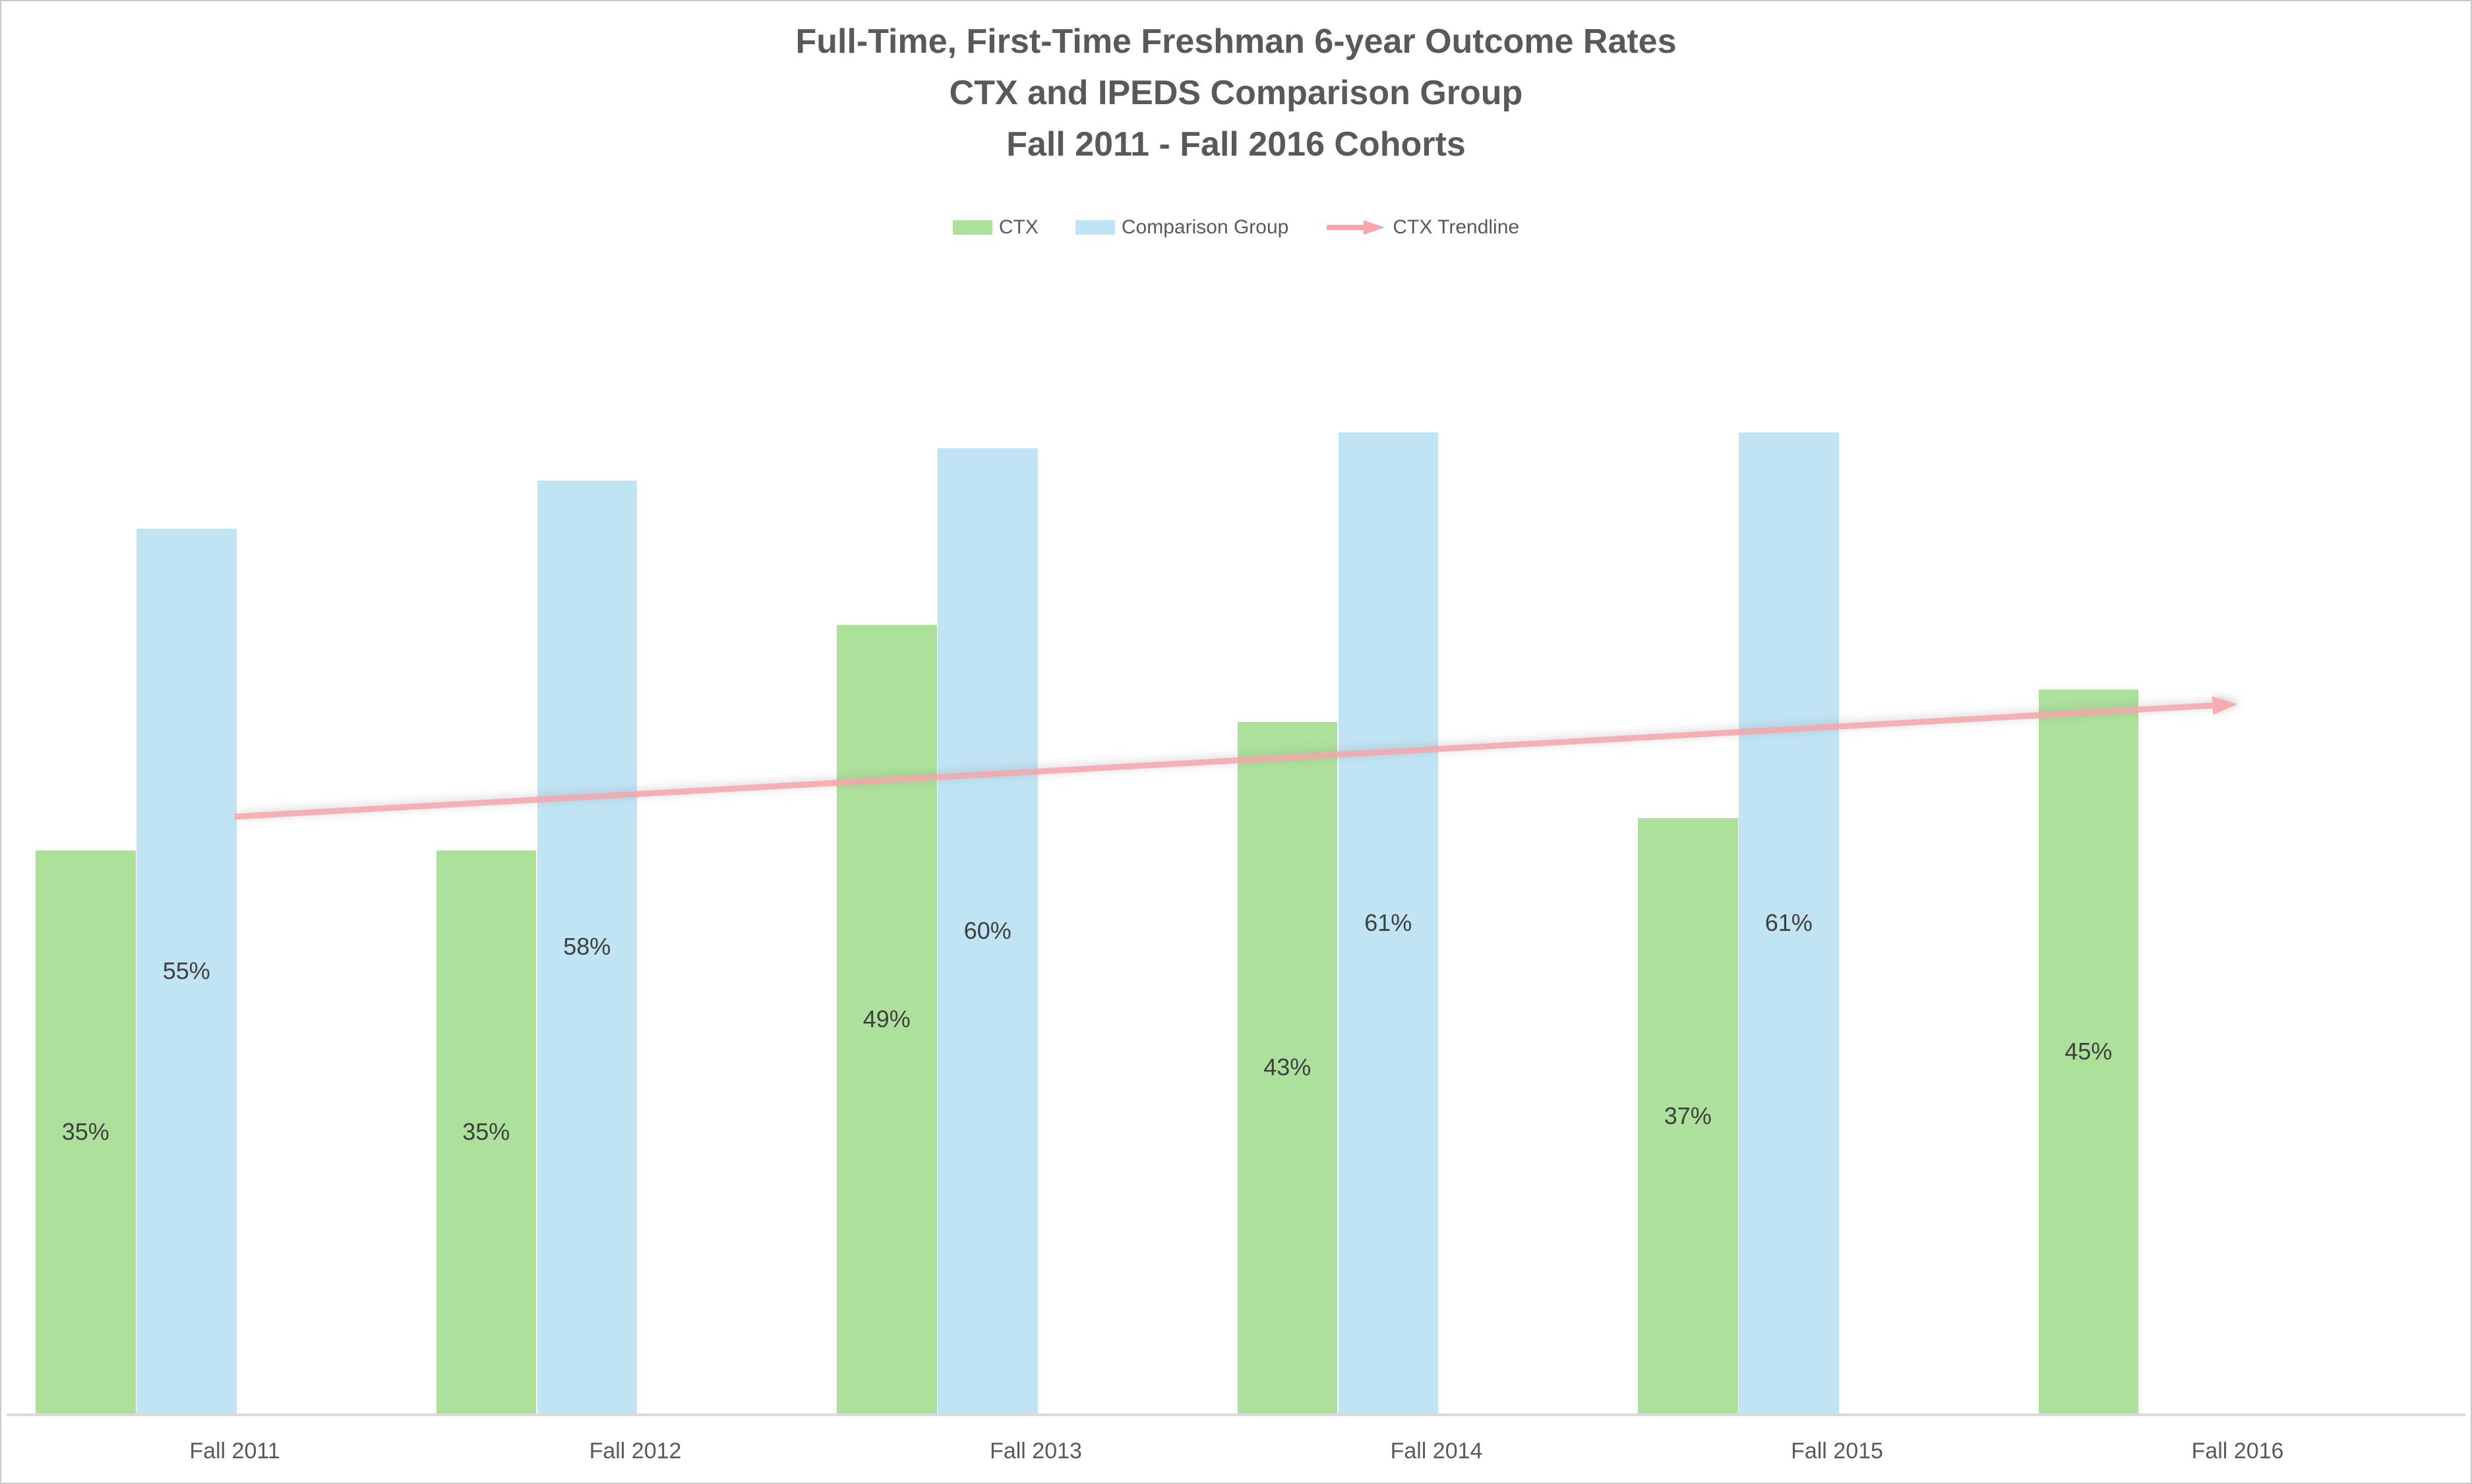  Describe the element at coordinates (635, 1452) in the screenshot. I see `x-axis-label: Fall 2012` at that location.